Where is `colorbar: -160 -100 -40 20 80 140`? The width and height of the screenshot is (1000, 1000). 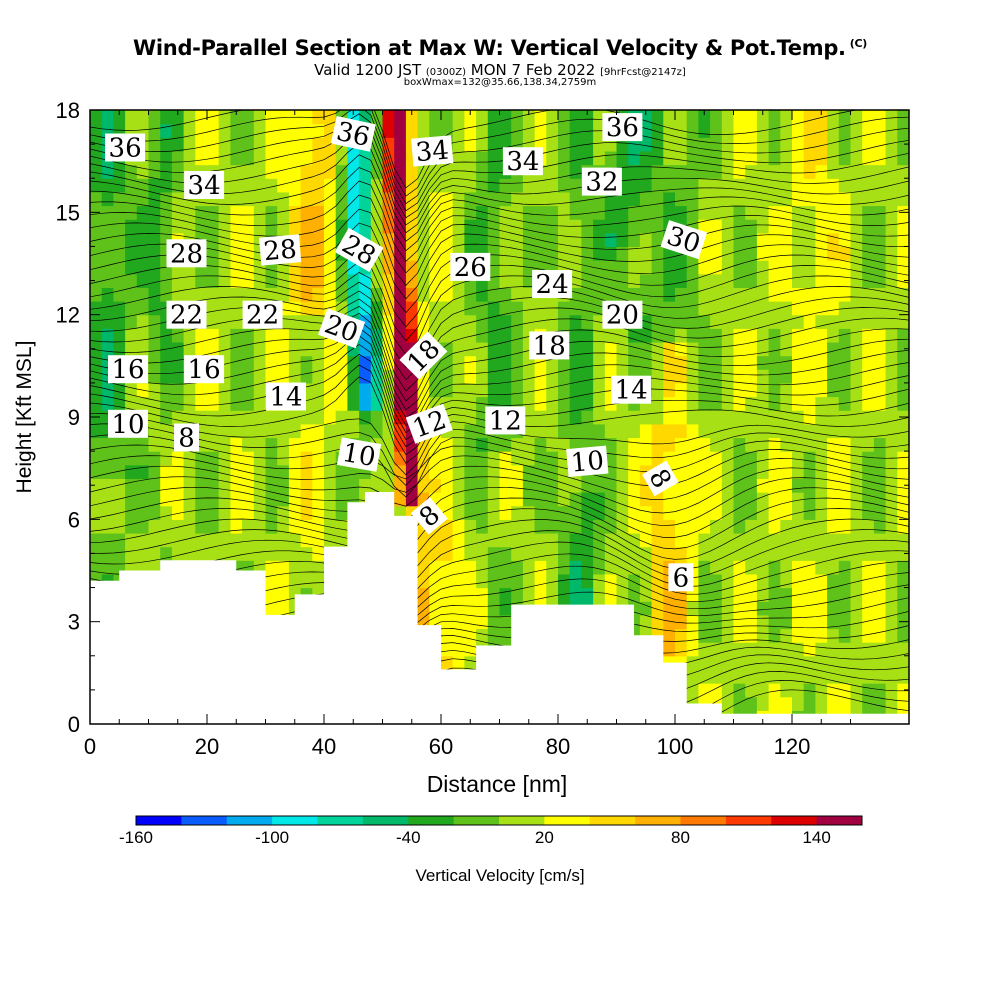
colorbar: -160 -100 -40 20 80 140 is located at coordinates (491, 831).